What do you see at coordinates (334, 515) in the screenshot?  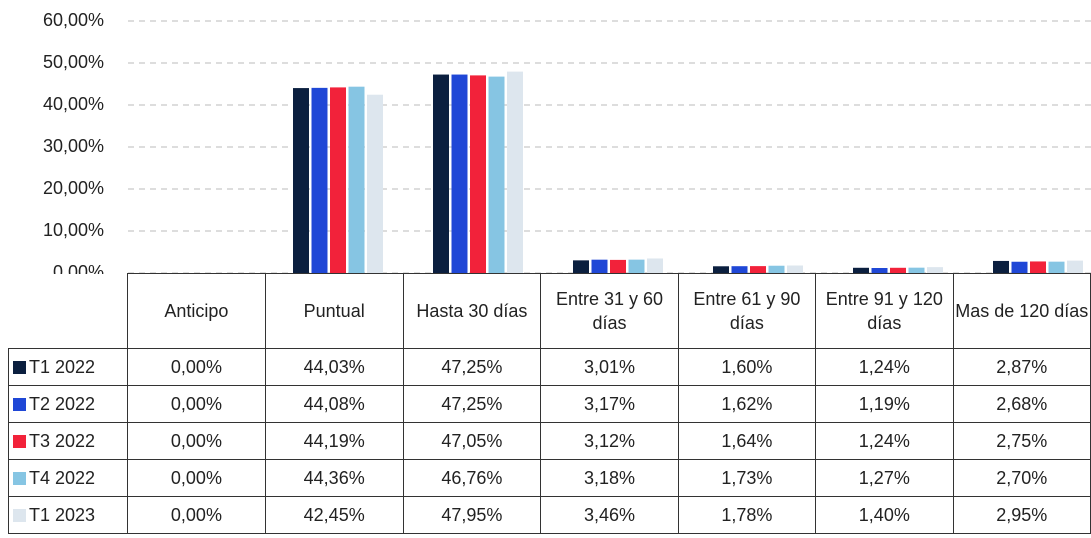 I see `value-cell: 42,45%` at bounding box center [334, 515].